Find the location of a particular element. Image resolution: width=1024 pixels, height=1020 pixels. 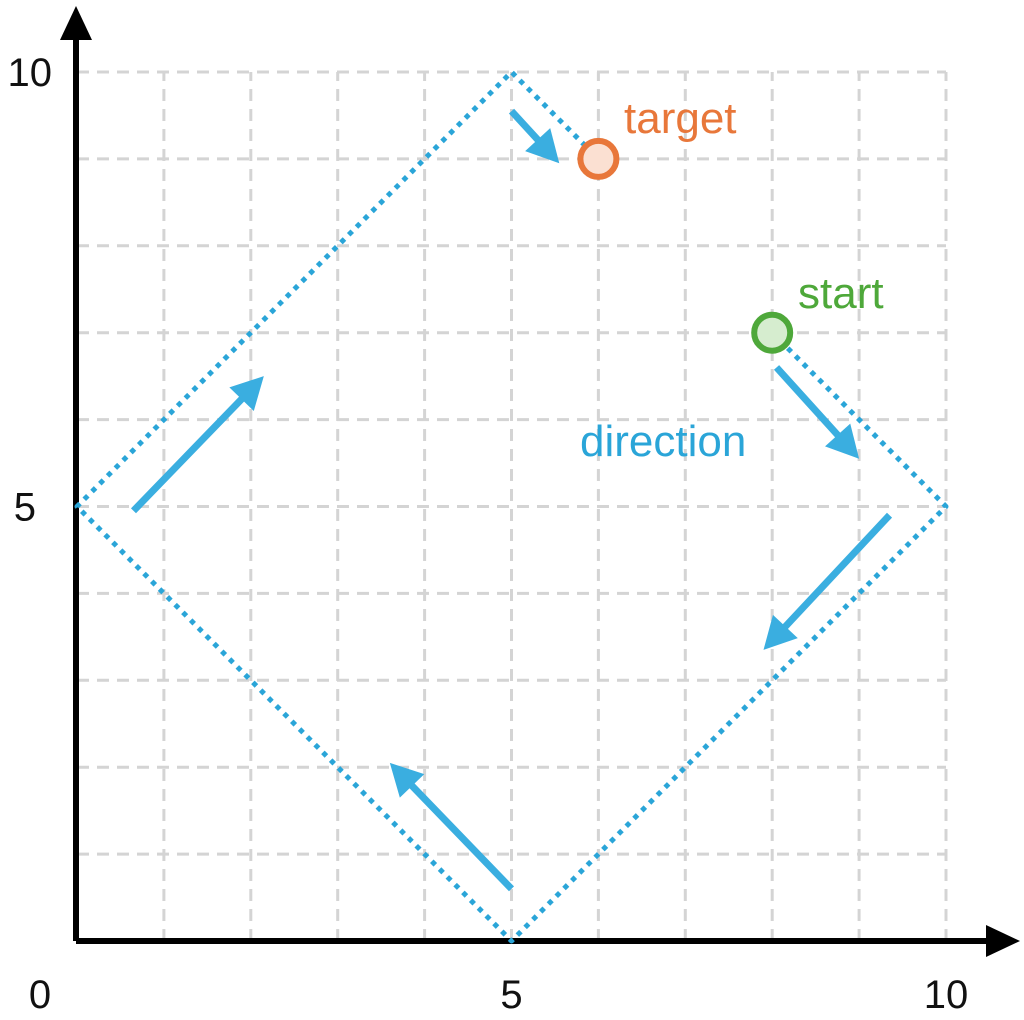

direction-label: direction is located at coordinates (663, 441).